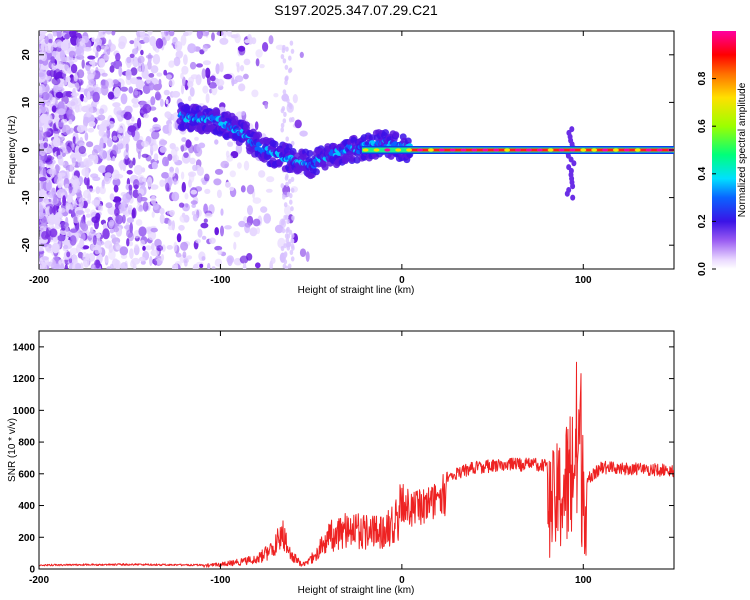 Image resolution: width=750 pixels, height=600 pixels. I want to click on snr-x-tick-label: 100, so click(583, 580).